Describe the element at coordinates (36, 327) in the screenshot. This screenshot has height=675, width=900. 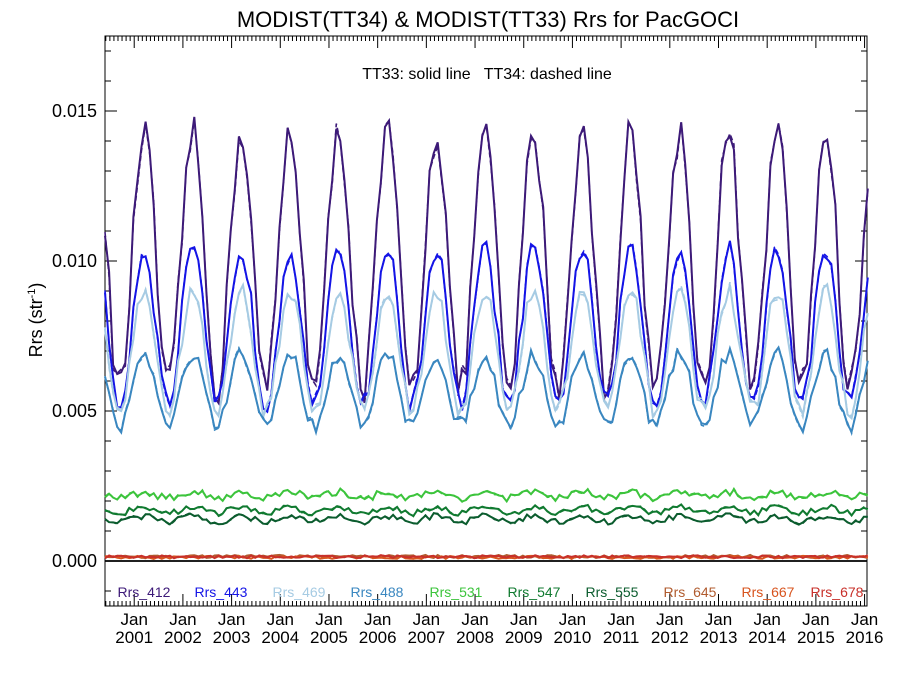
I see `y-axis-label-text: Rrs (str` at that location.